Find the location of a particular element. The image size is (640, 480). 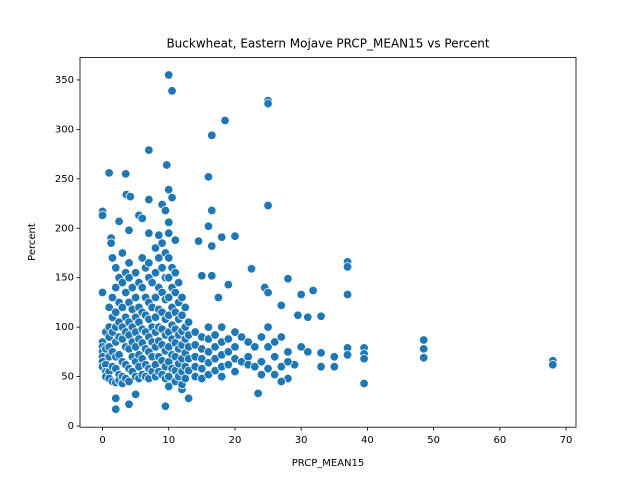

x-tick-label: 10 is located at coordinates (168, 440).